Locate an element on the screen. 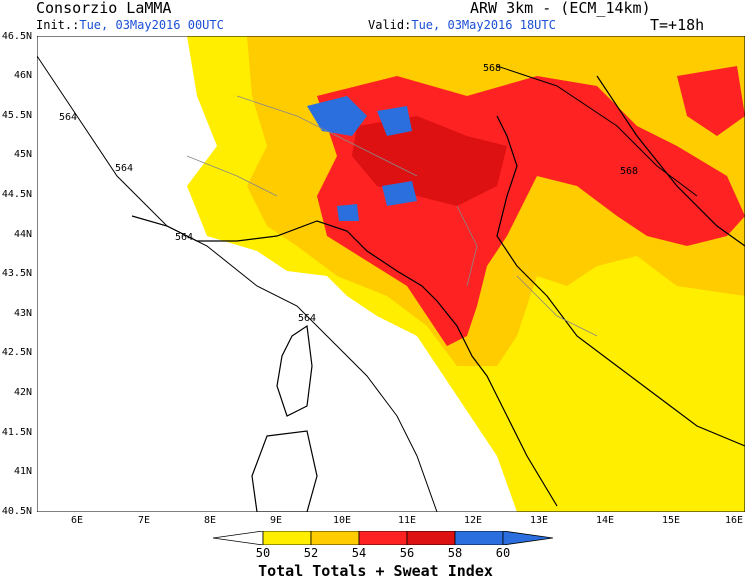  lat-label: 43N is located at coordinates (22, 313).